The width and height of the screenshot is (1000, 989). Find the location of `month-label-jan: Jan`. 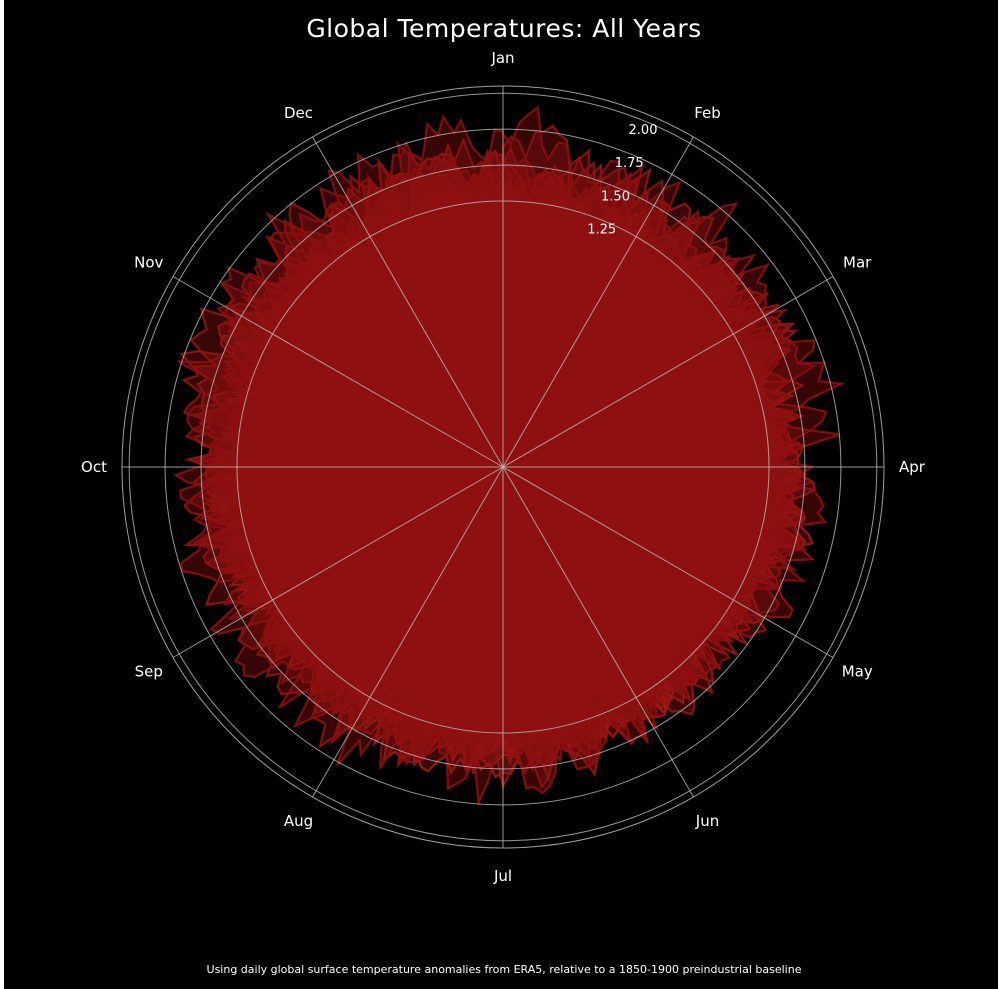

month-label-jan: Jan is located at coordinates (502, 58).